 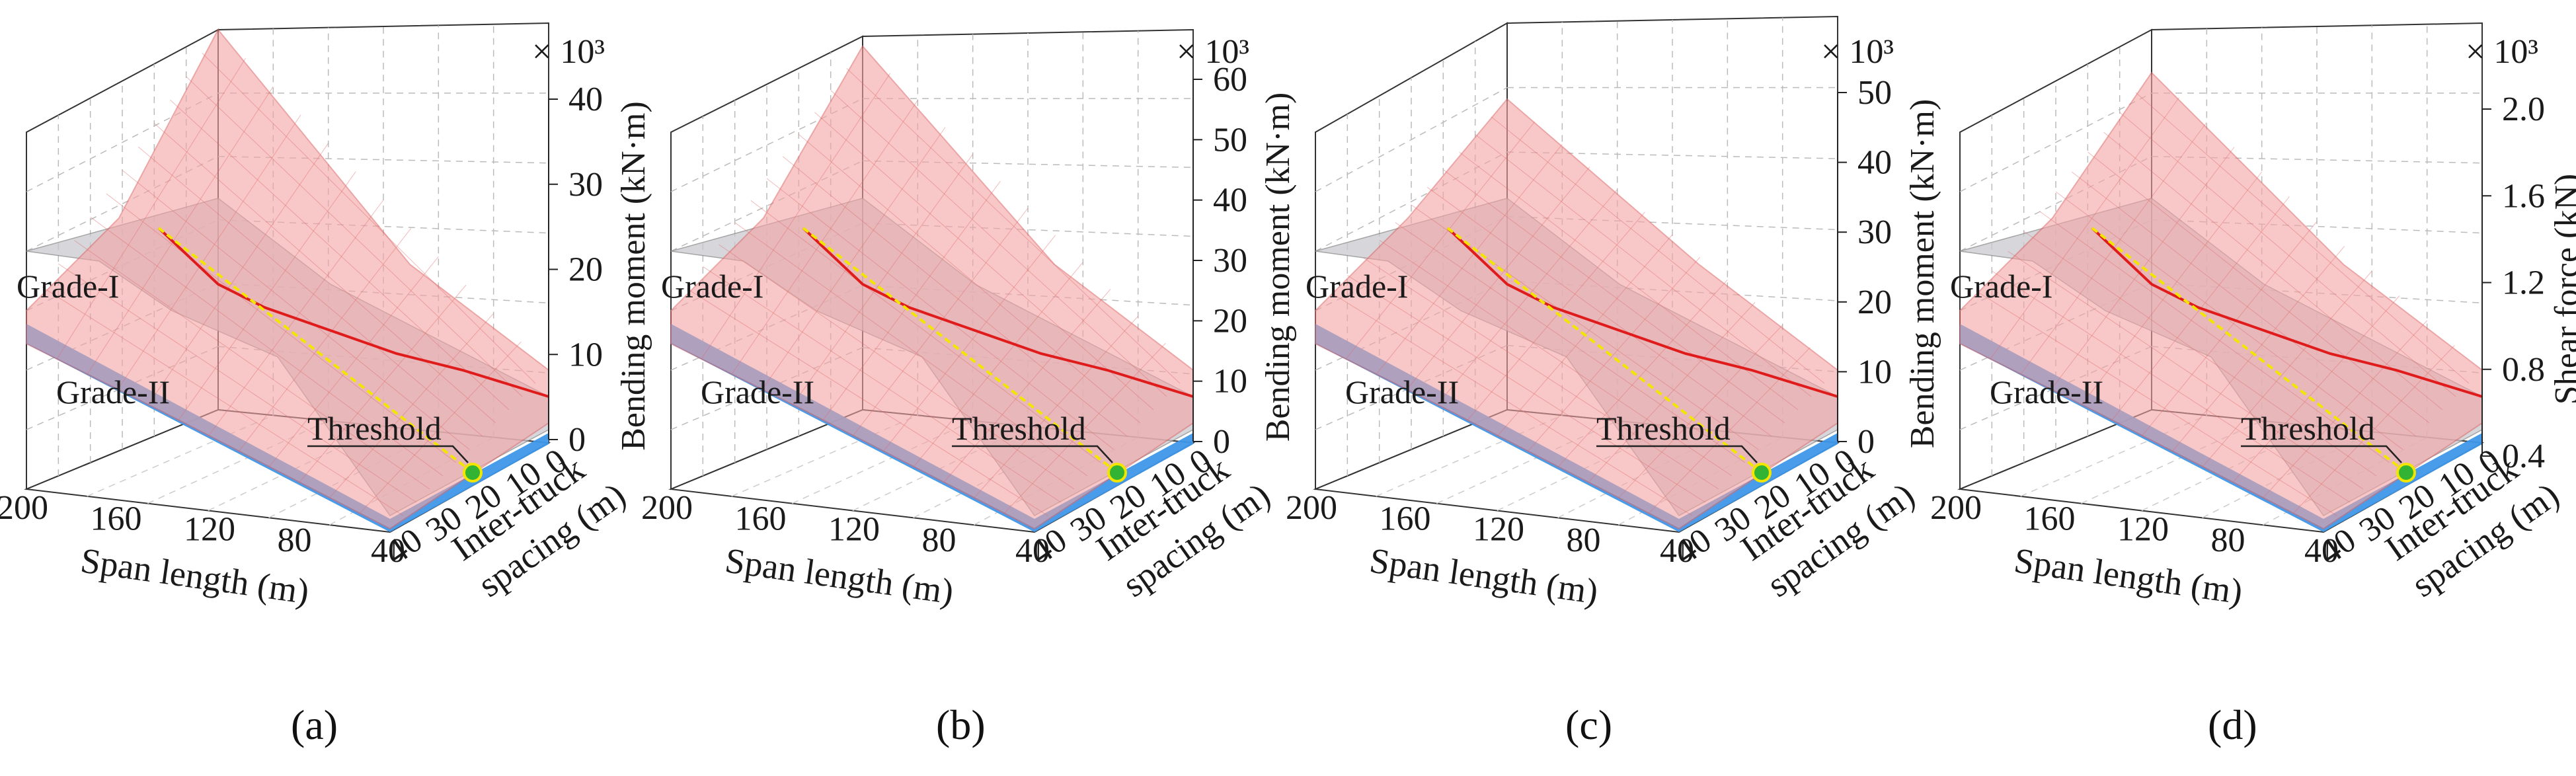 I want to click on z-tick-label: 50, so click(x=1230, y=140).